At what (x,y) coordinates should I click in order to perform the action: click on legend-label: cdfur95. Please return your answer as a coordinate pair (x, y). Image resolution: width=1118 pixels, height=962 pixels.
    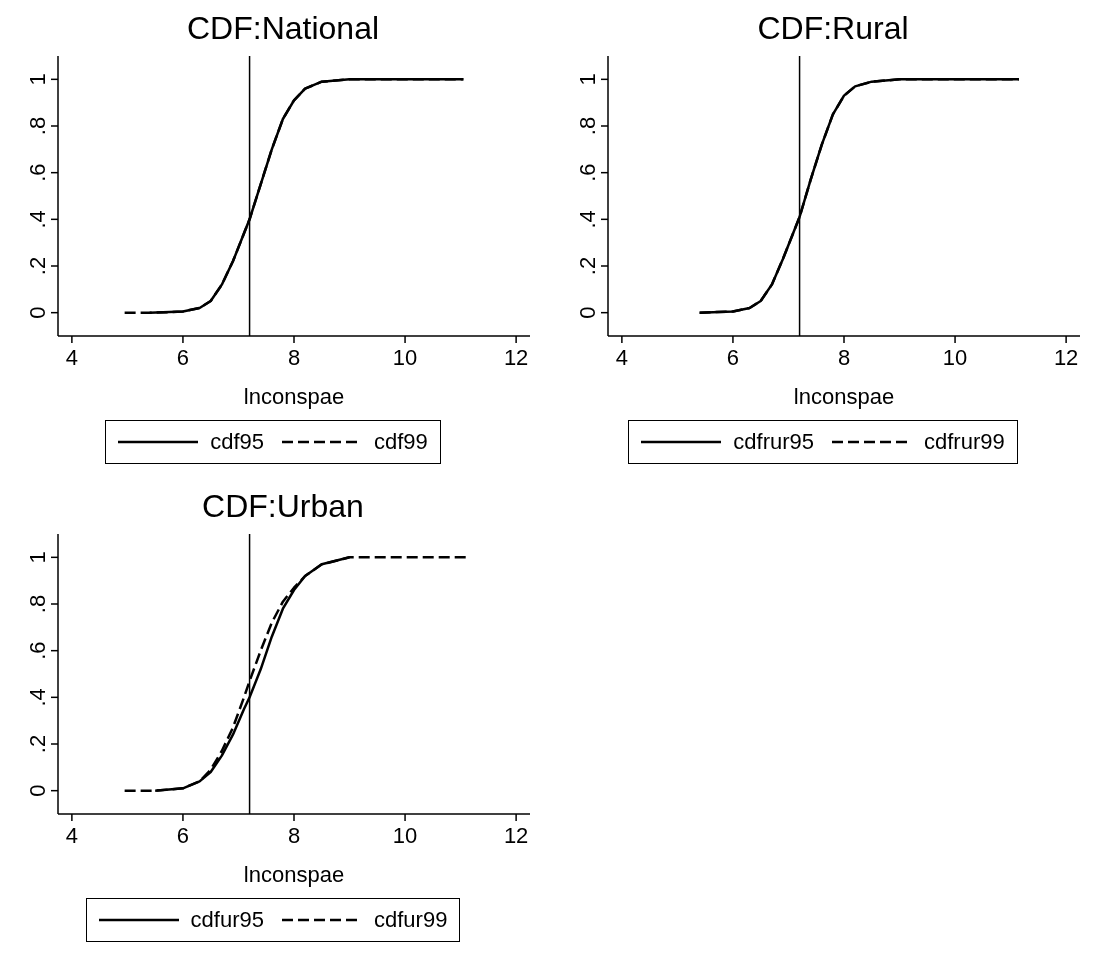
    Looking at the image, I should click on (227, 920).